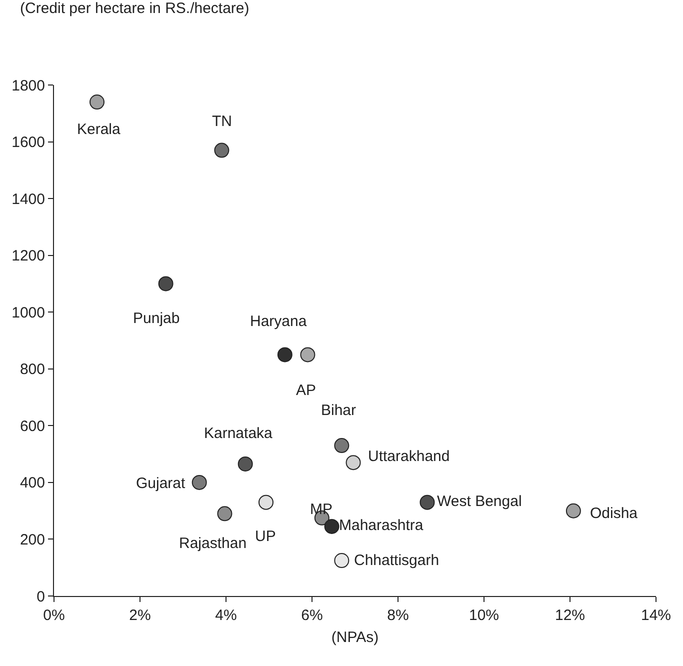 The image size is (683, 666). What do you see at coordinates (355, 637) in the screenshot?
I see `x-axis-title: (NPAs)` at bounding box center [355, 637].